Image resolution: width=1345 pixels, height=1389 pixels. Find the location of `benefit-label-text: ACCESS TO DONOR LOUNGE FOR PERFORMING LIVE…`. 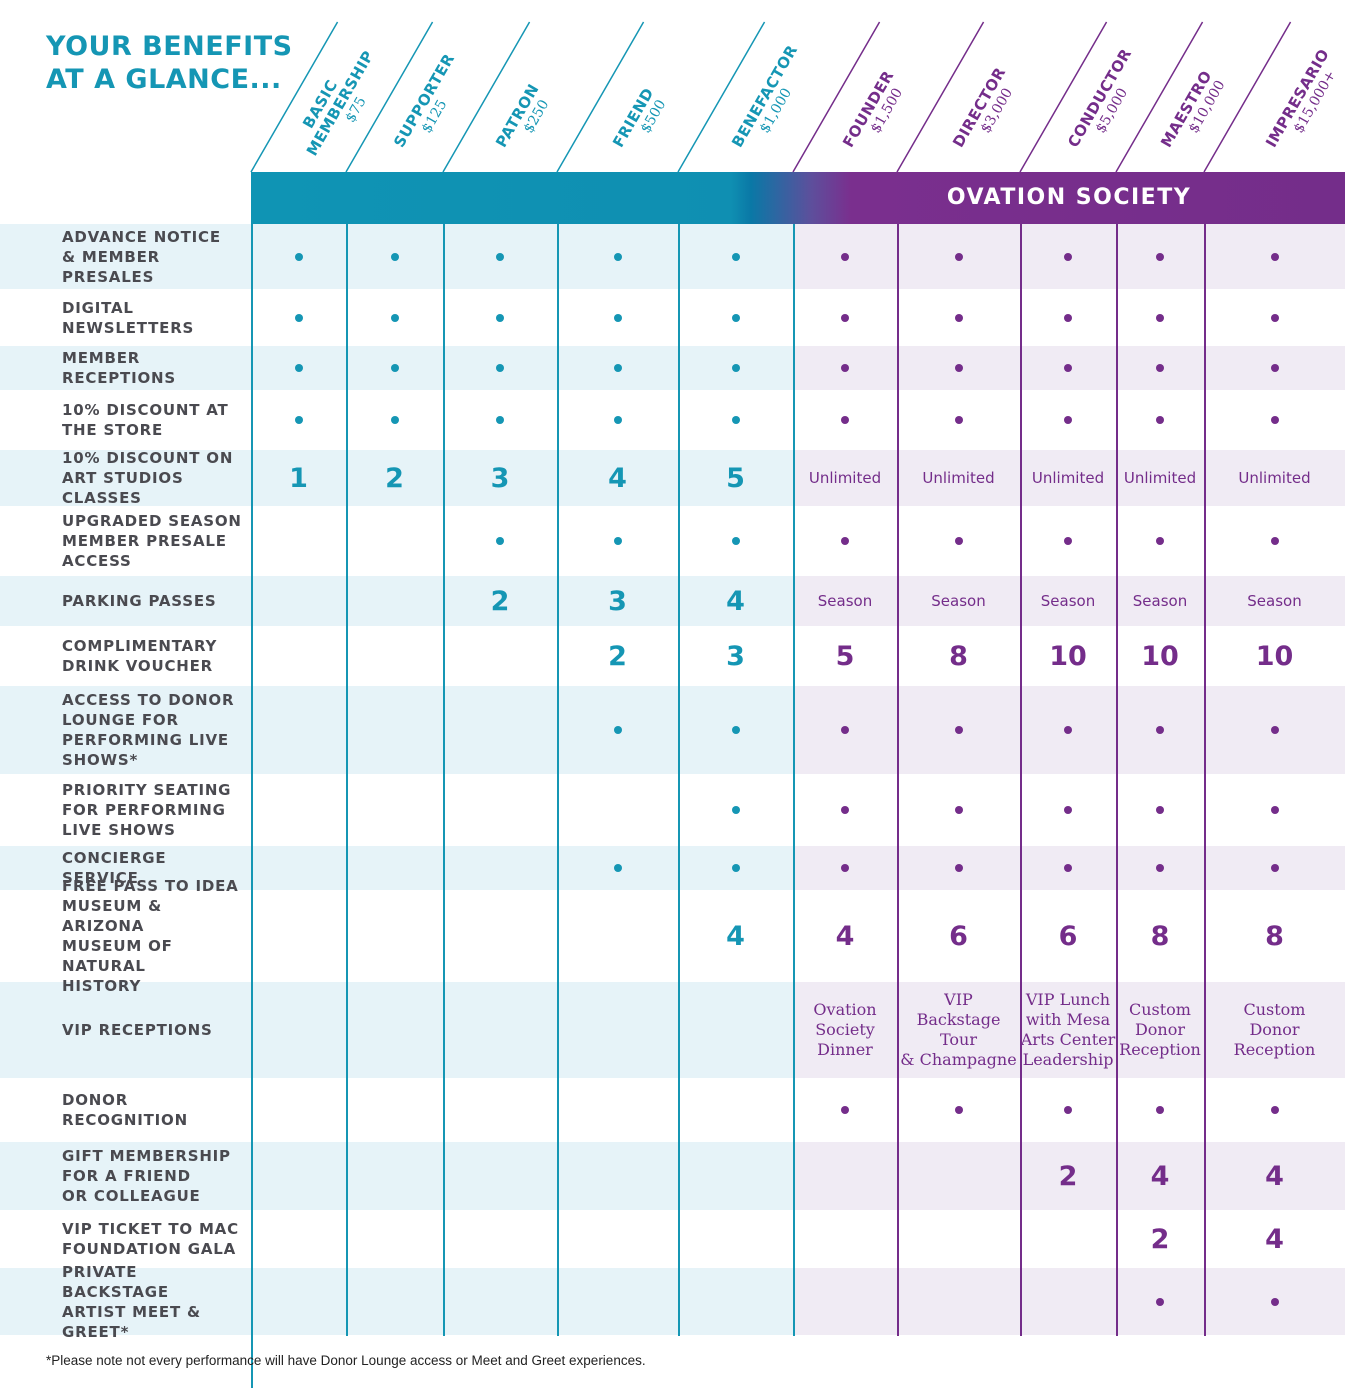

benefit-label-text: ACCESS TO DONOR LOUNGE FOR PERFORMING LIVE… is located at coordinates (148, 730).